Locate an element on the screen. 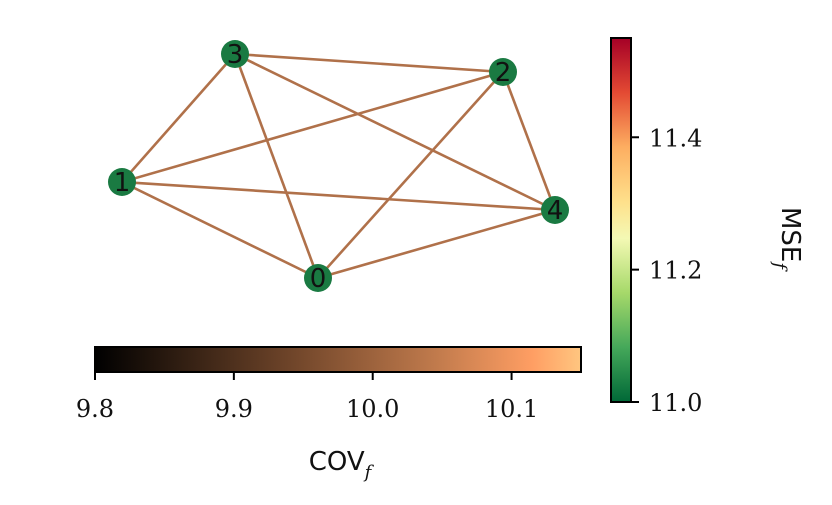 The image size is (832, 505). mse-tick-label: 11.2 is located at coordinates (675, 271).